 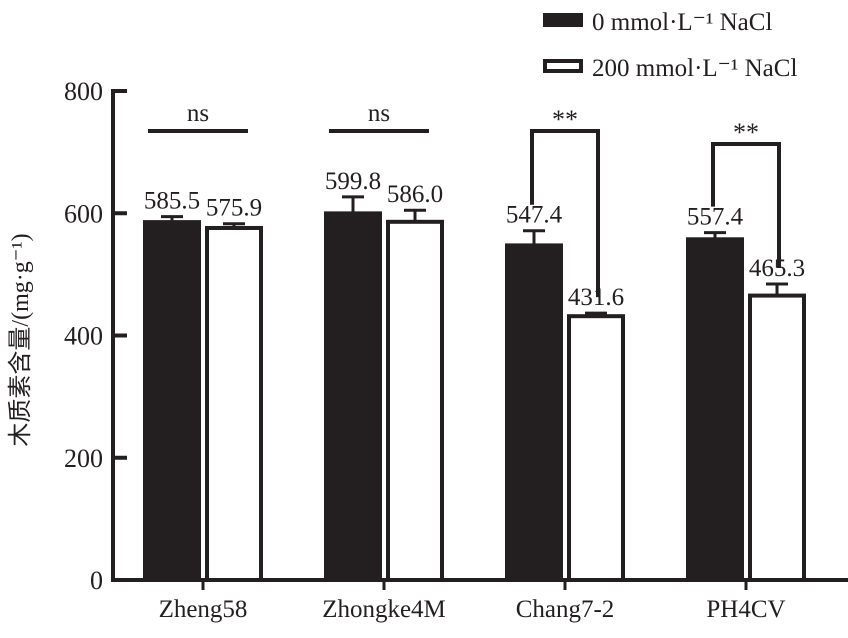 I want to click on x-tick-label: Zhongke4M, so click(x=384, y=609).